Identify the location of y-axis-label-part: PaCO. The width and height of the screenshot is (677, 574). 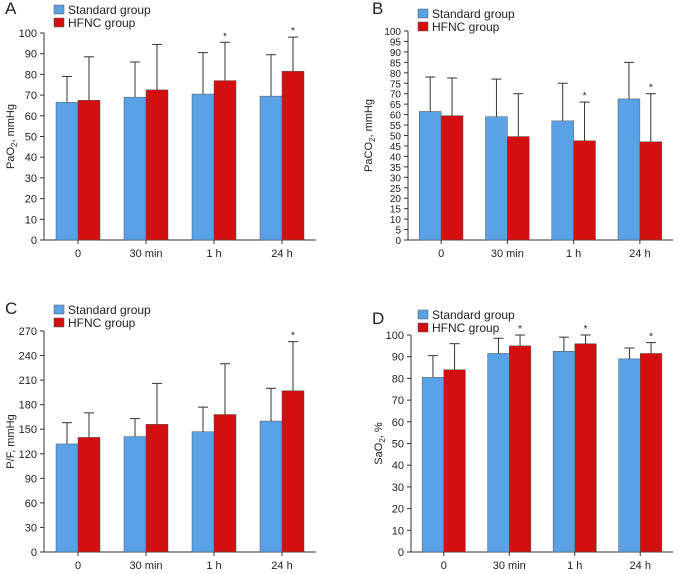
(369, 157).